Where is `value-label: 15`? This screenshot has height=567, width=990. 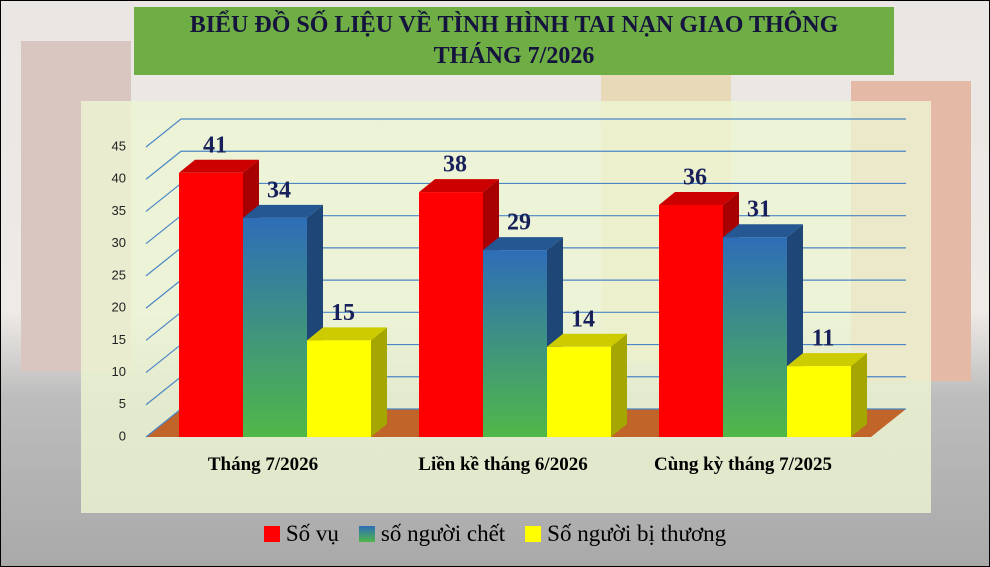
value-label: 15 is located at coordinates (343, 313).